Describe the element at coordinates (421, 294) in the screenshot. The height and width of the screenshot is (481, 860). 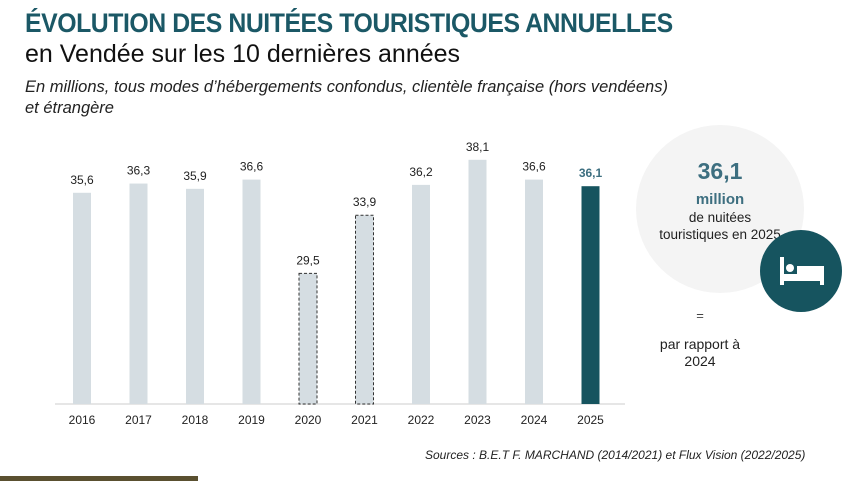
I see `bar-2022` at that location.